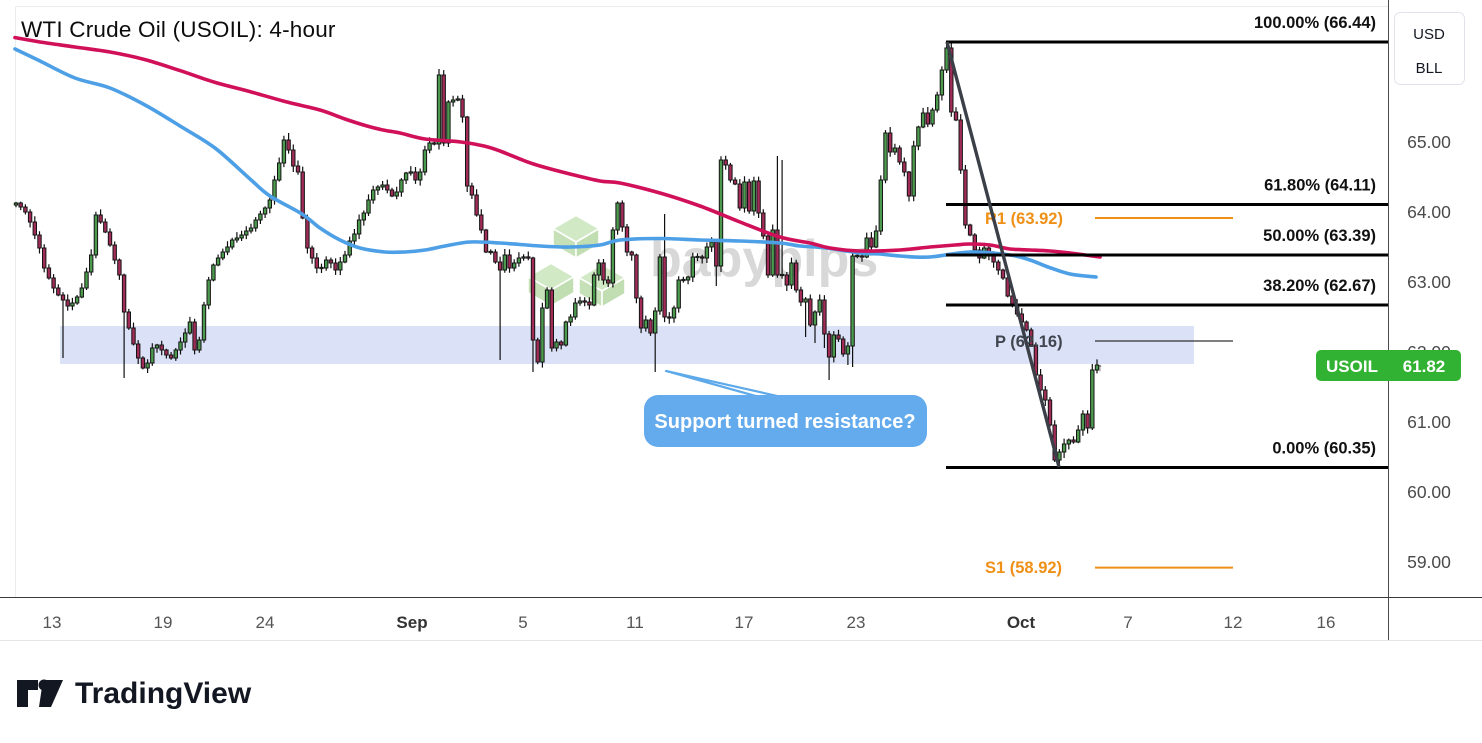  What do you see at coordinates (784, 422) in the screenshot?
I see `svg-text: Support turned resistance?` at bounding box center [784, 422].